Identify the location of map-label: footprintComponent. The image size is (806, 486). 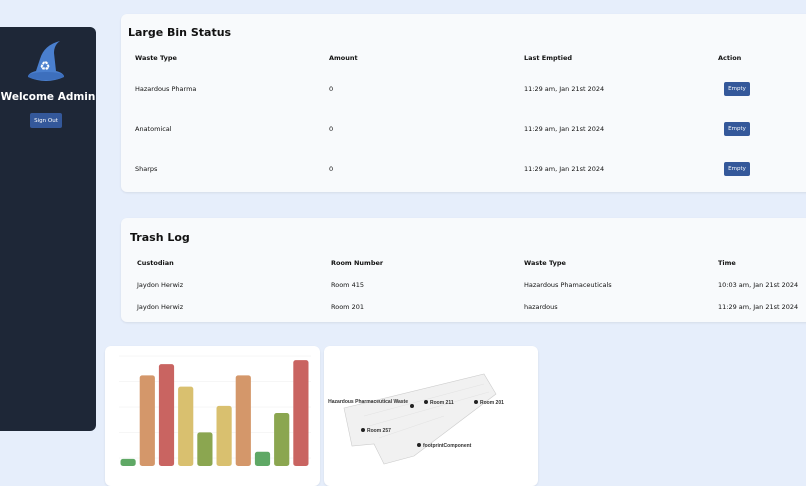
(447, 446).